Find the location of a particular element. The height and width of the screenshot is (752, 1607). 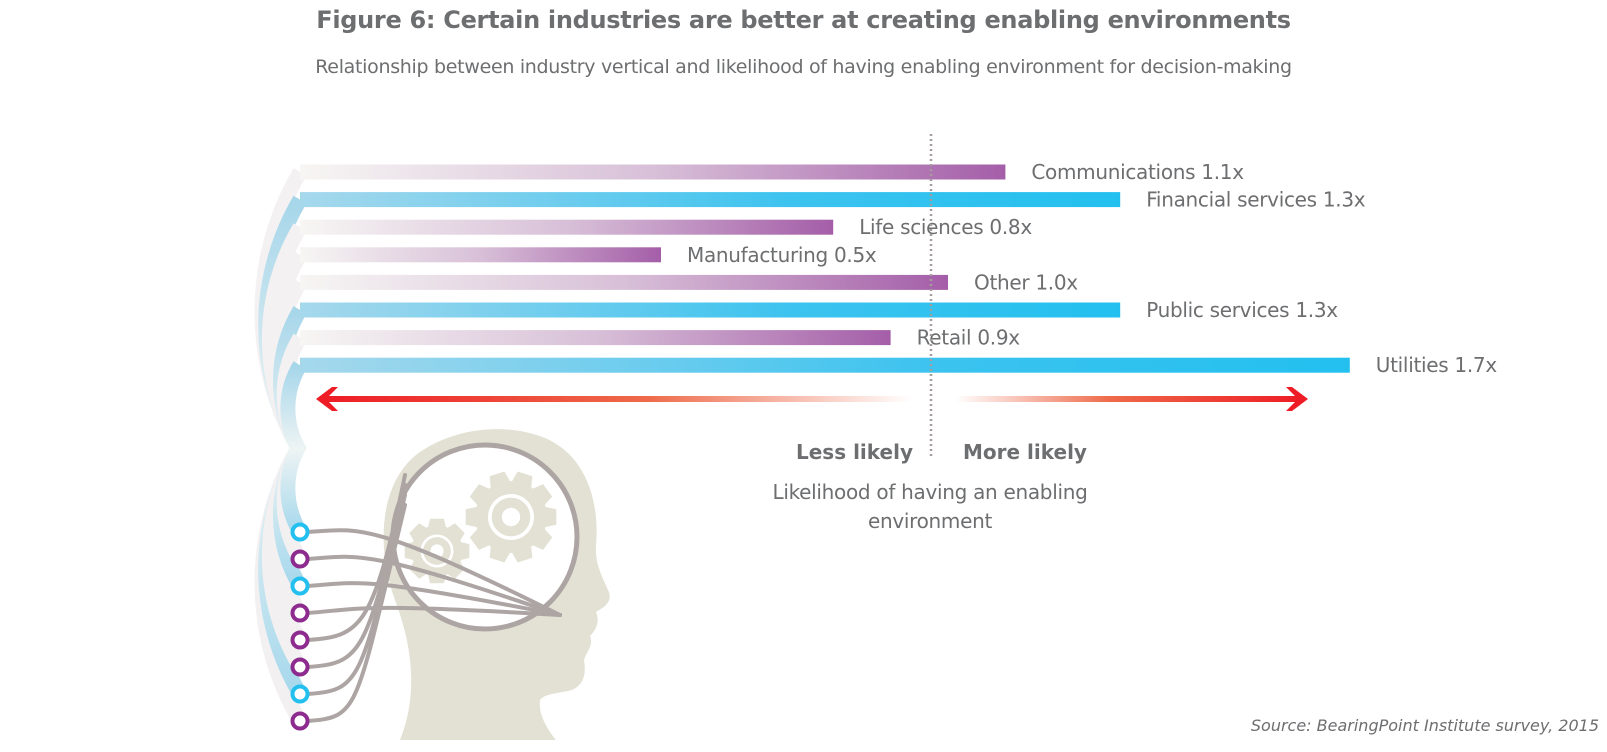

wire-financial-services is located at coordinates (356, 594).